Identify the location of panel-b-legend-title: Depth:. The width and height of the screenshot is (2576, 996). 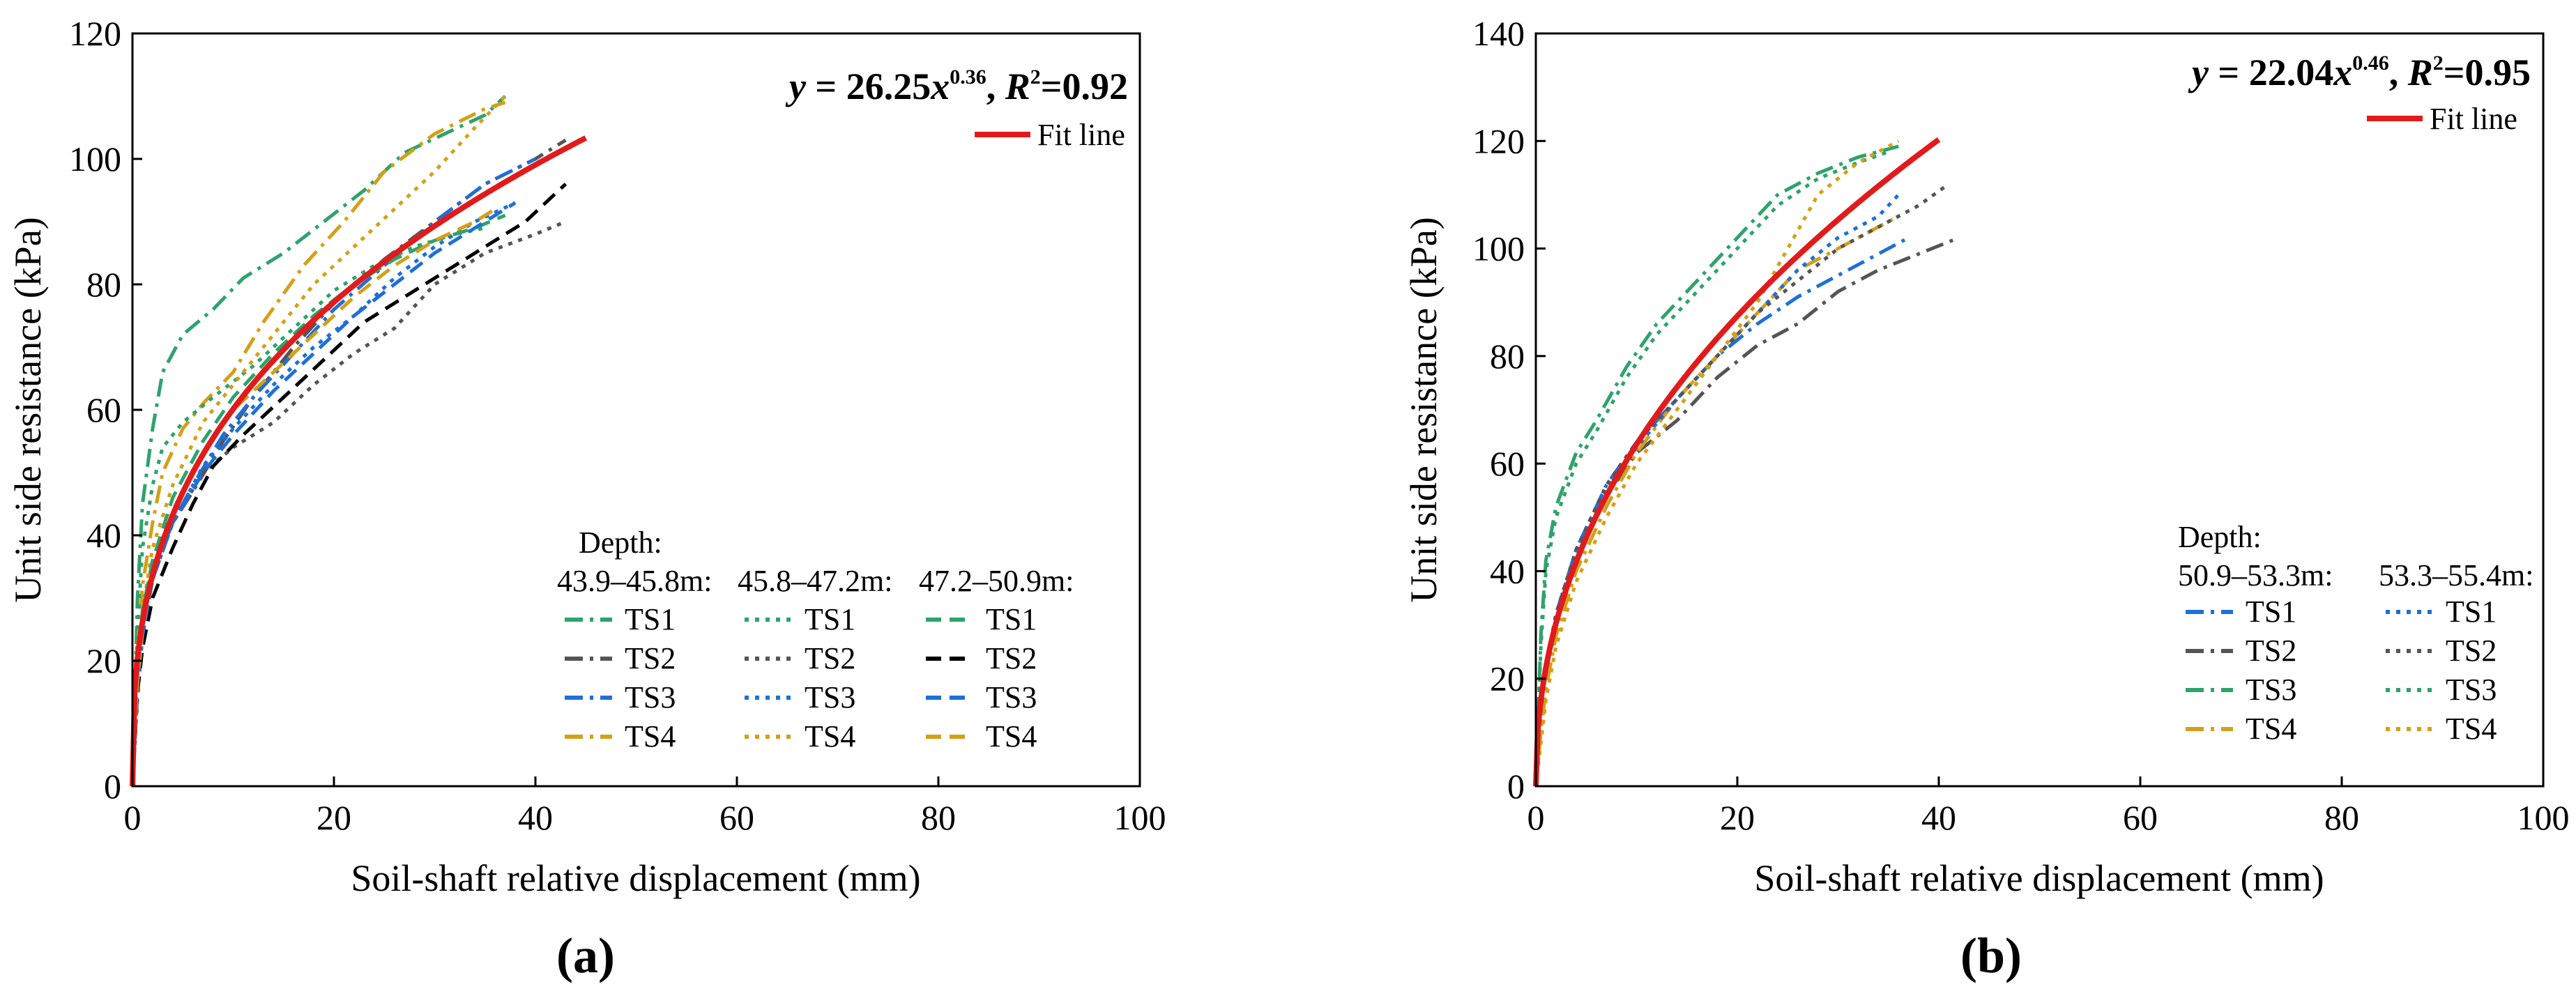
(2220, 537).